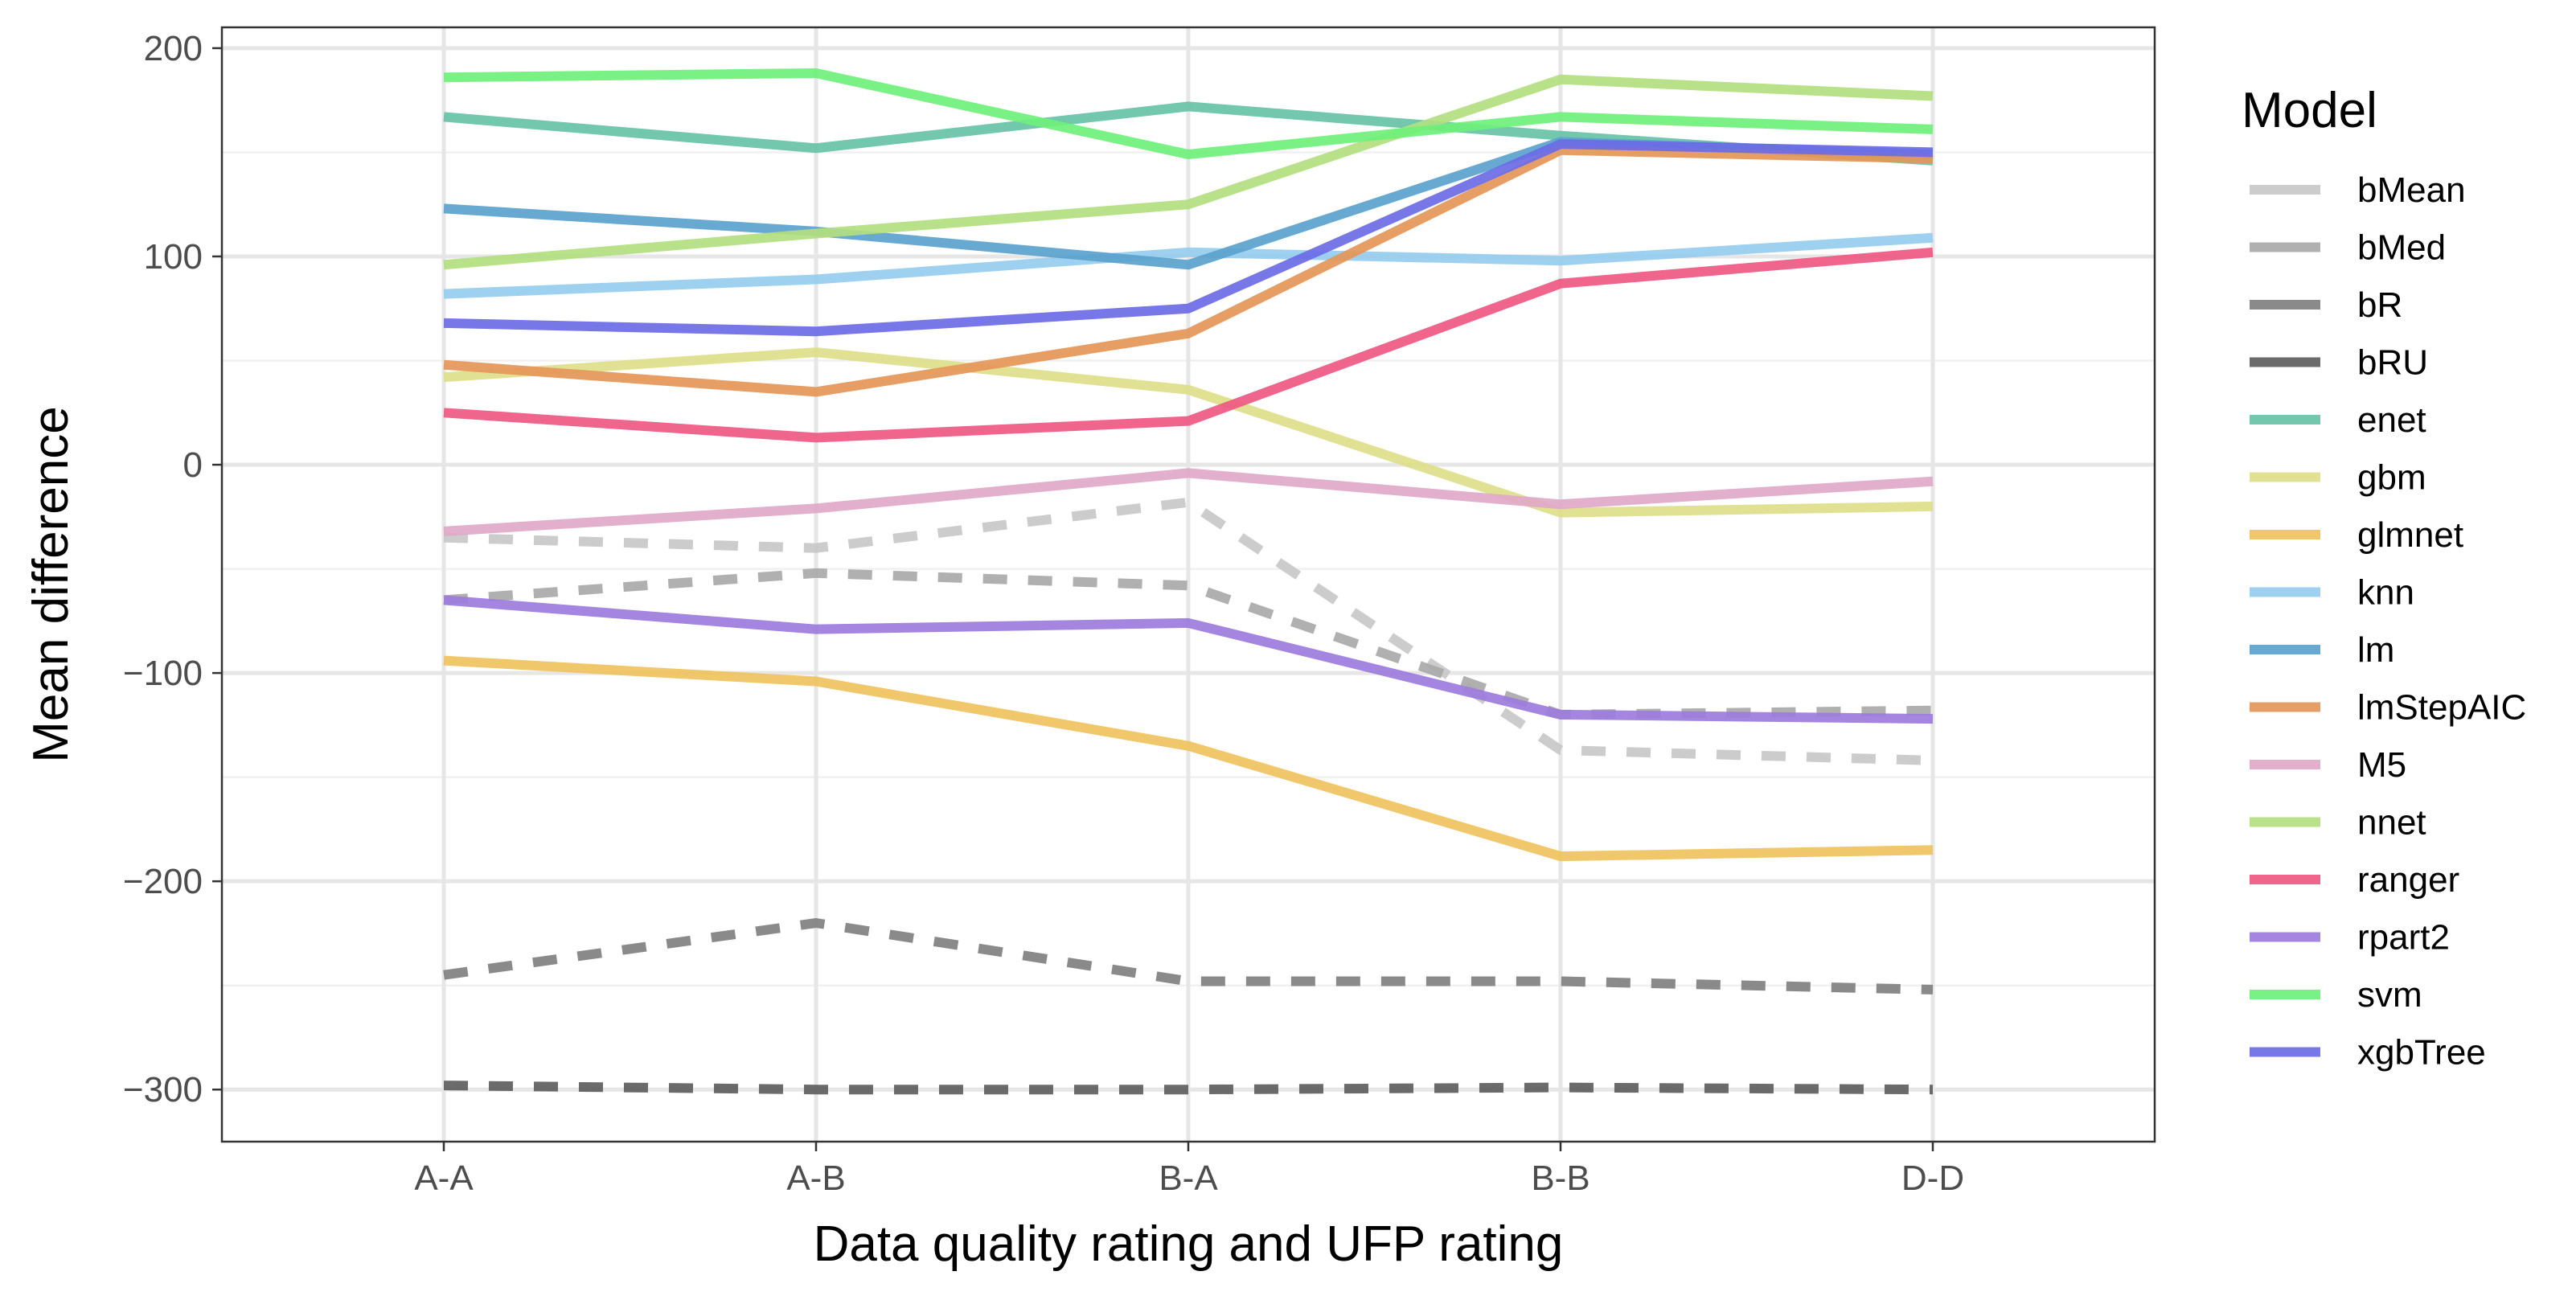  I want to click on y-axis-title: Mean difference, so click(51, 584).